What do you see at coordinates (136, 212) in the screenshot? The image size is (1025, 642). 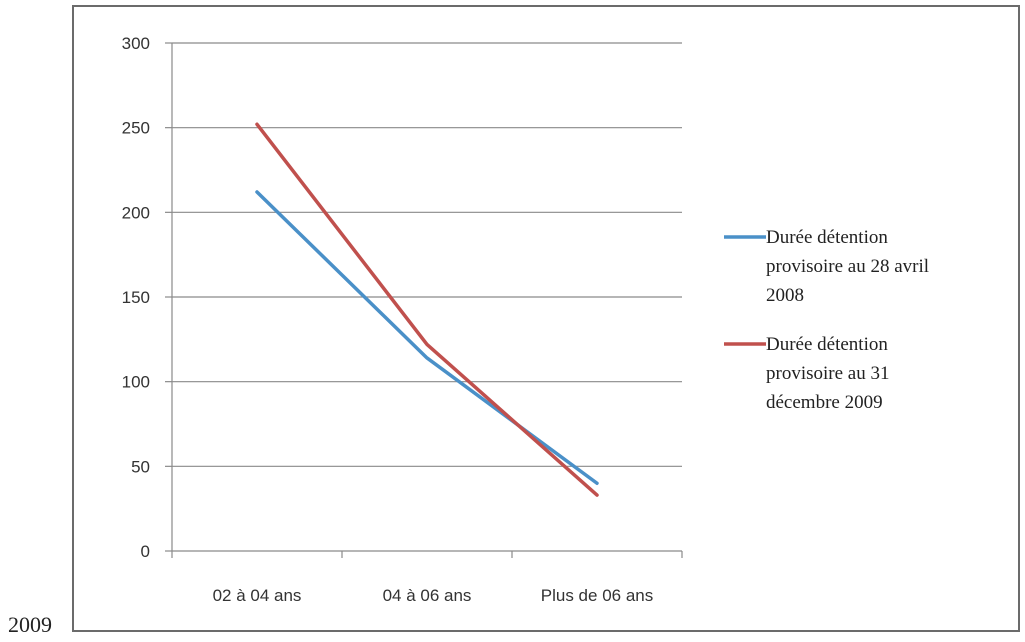 I see `y-tick-label: 200` at bounding box center [136, 212].